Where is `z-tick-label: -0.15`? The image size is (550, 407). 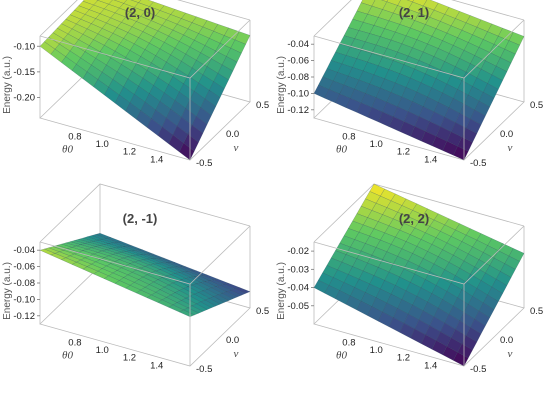 z-tick-label: -0.15 is located at coordinates (24, 72).